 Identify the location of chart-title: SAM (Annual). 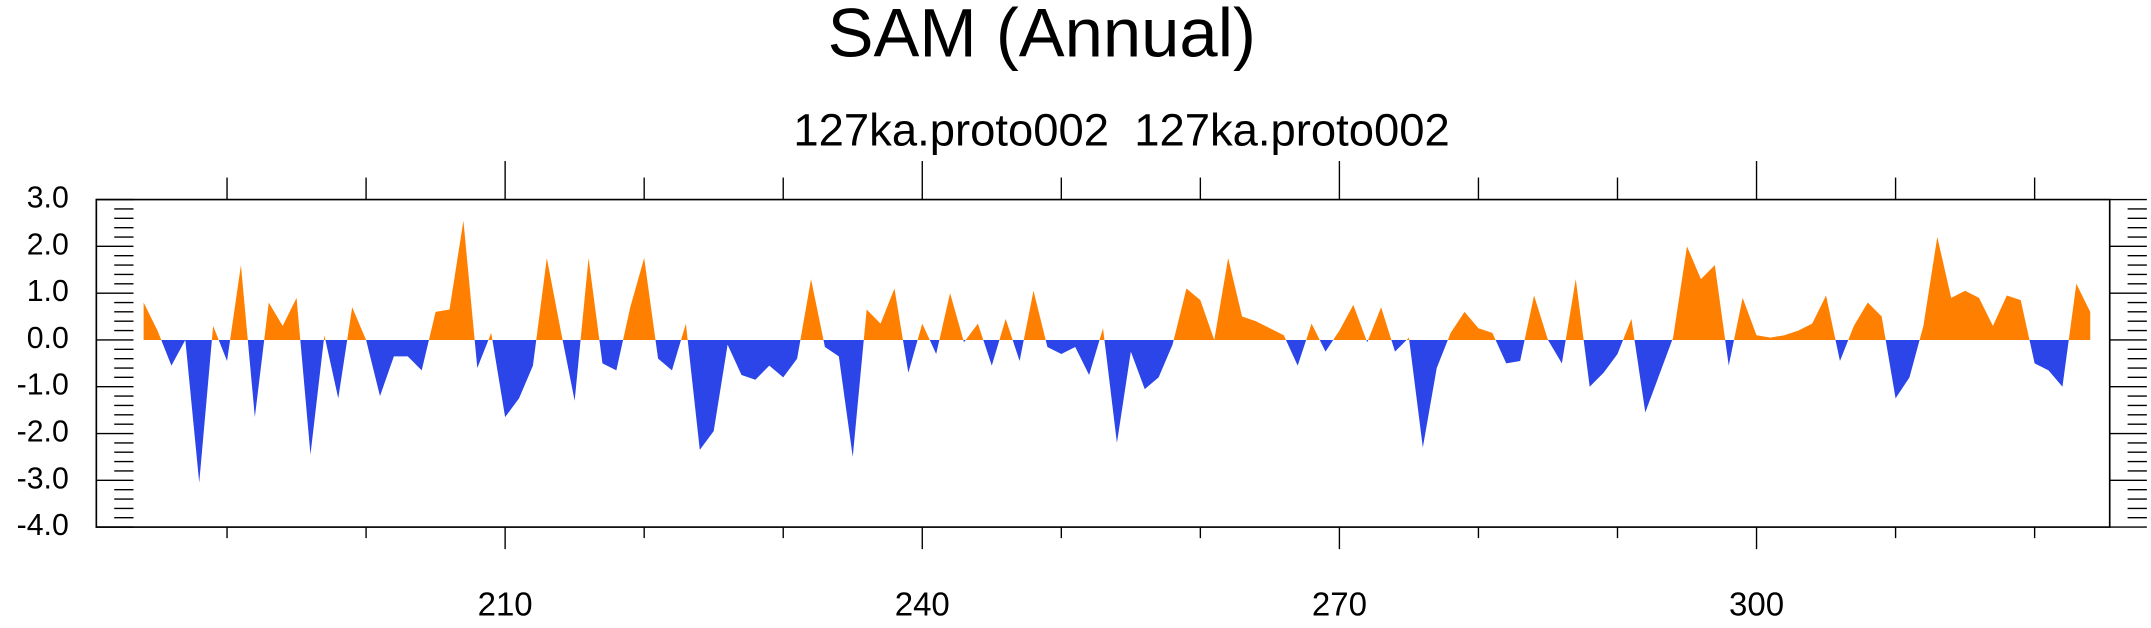
(1042, 36).